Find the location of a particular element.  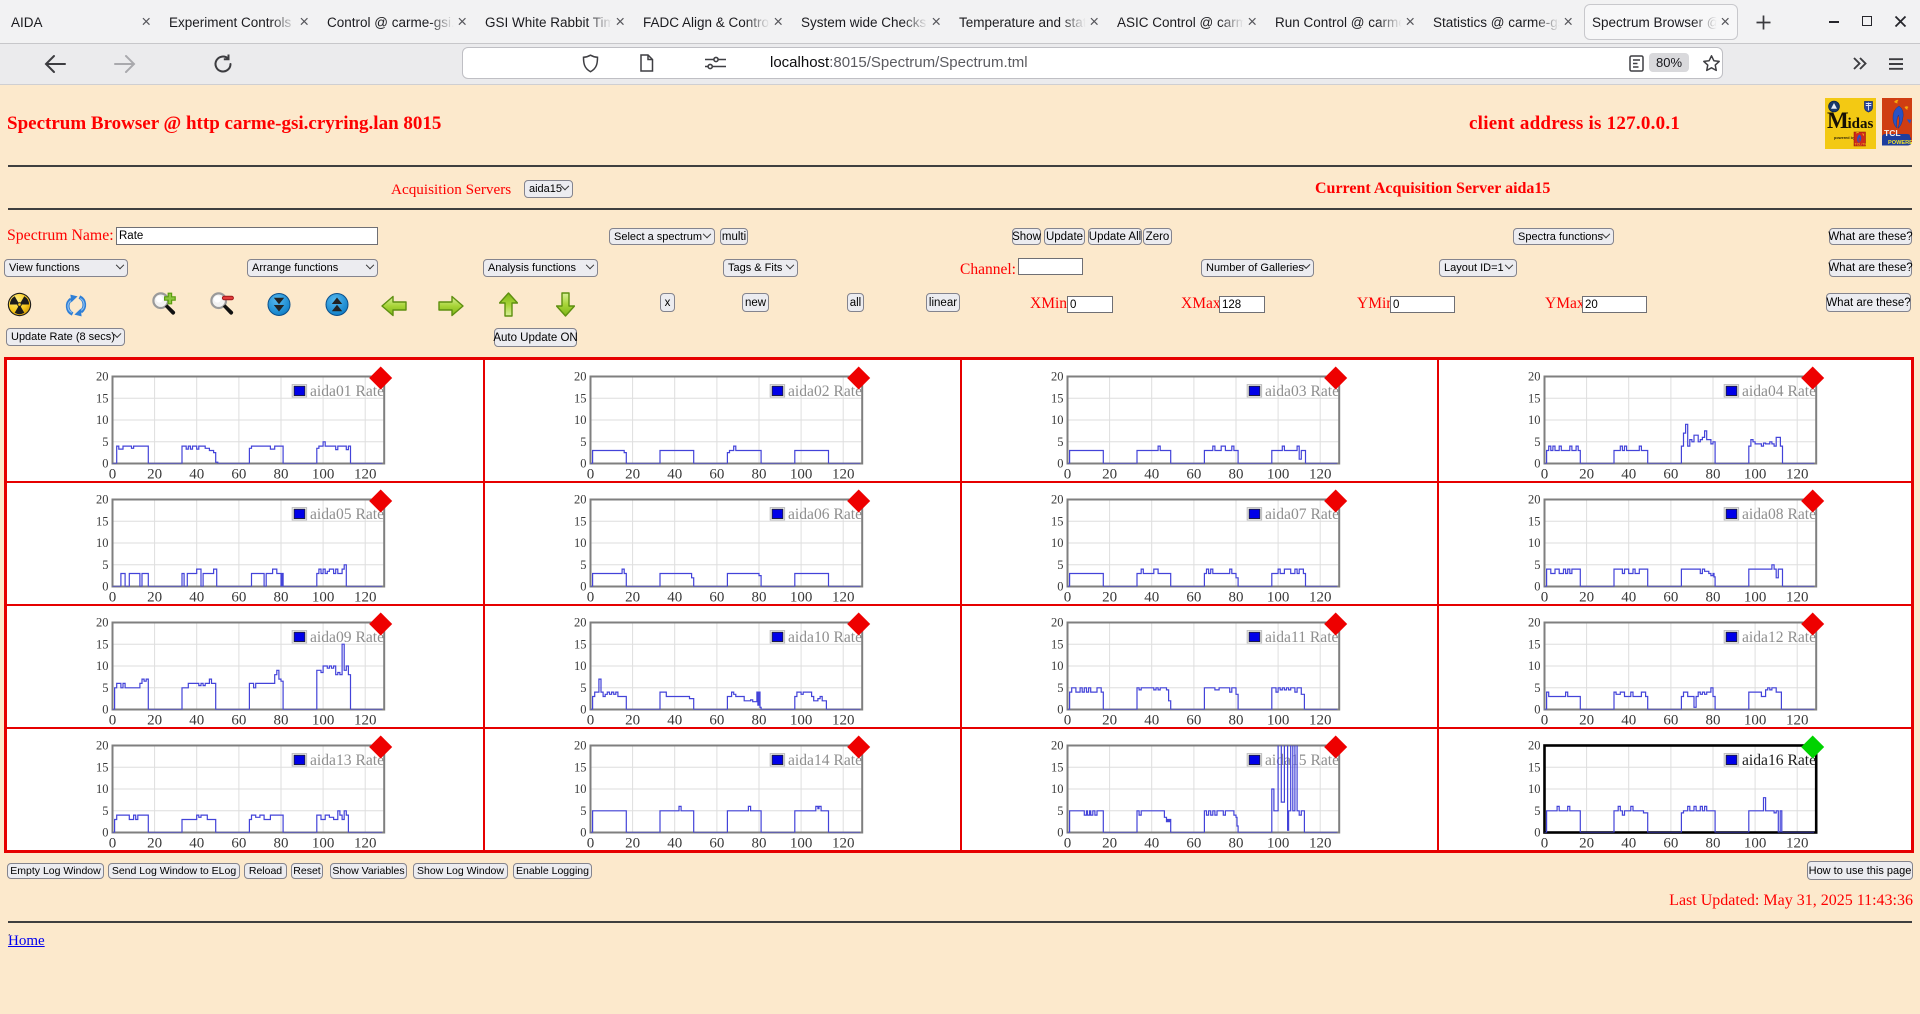

svg-text: aida04 Rate is located at coordinates (1779, 391).